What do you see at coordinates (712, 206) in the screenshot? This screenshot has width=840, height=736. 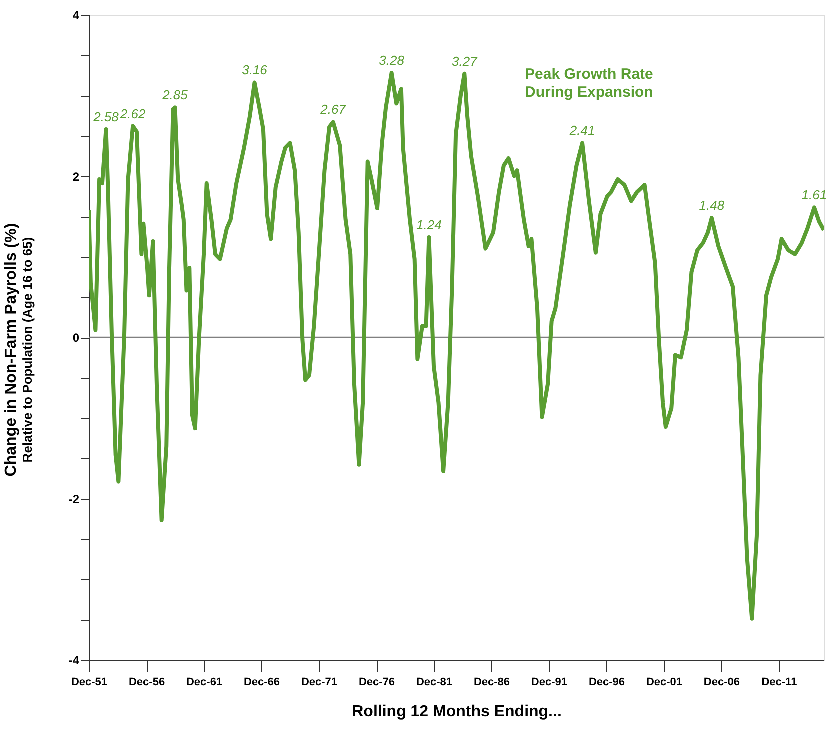 I see `annotation: 1.48` at bounding box center [712, 206].